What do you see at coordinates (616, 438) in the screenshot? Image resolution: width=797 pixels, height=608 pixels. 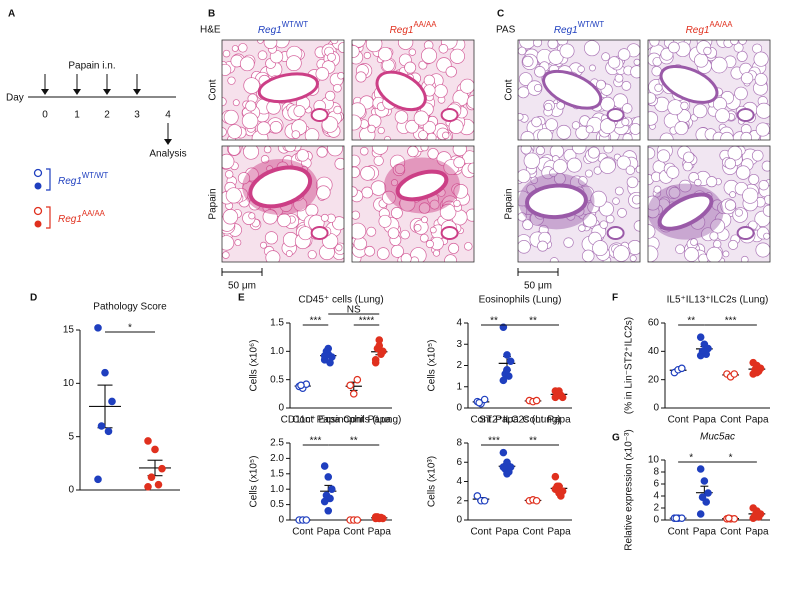 I see `panel-label: G` at bounding box center [616, 438].